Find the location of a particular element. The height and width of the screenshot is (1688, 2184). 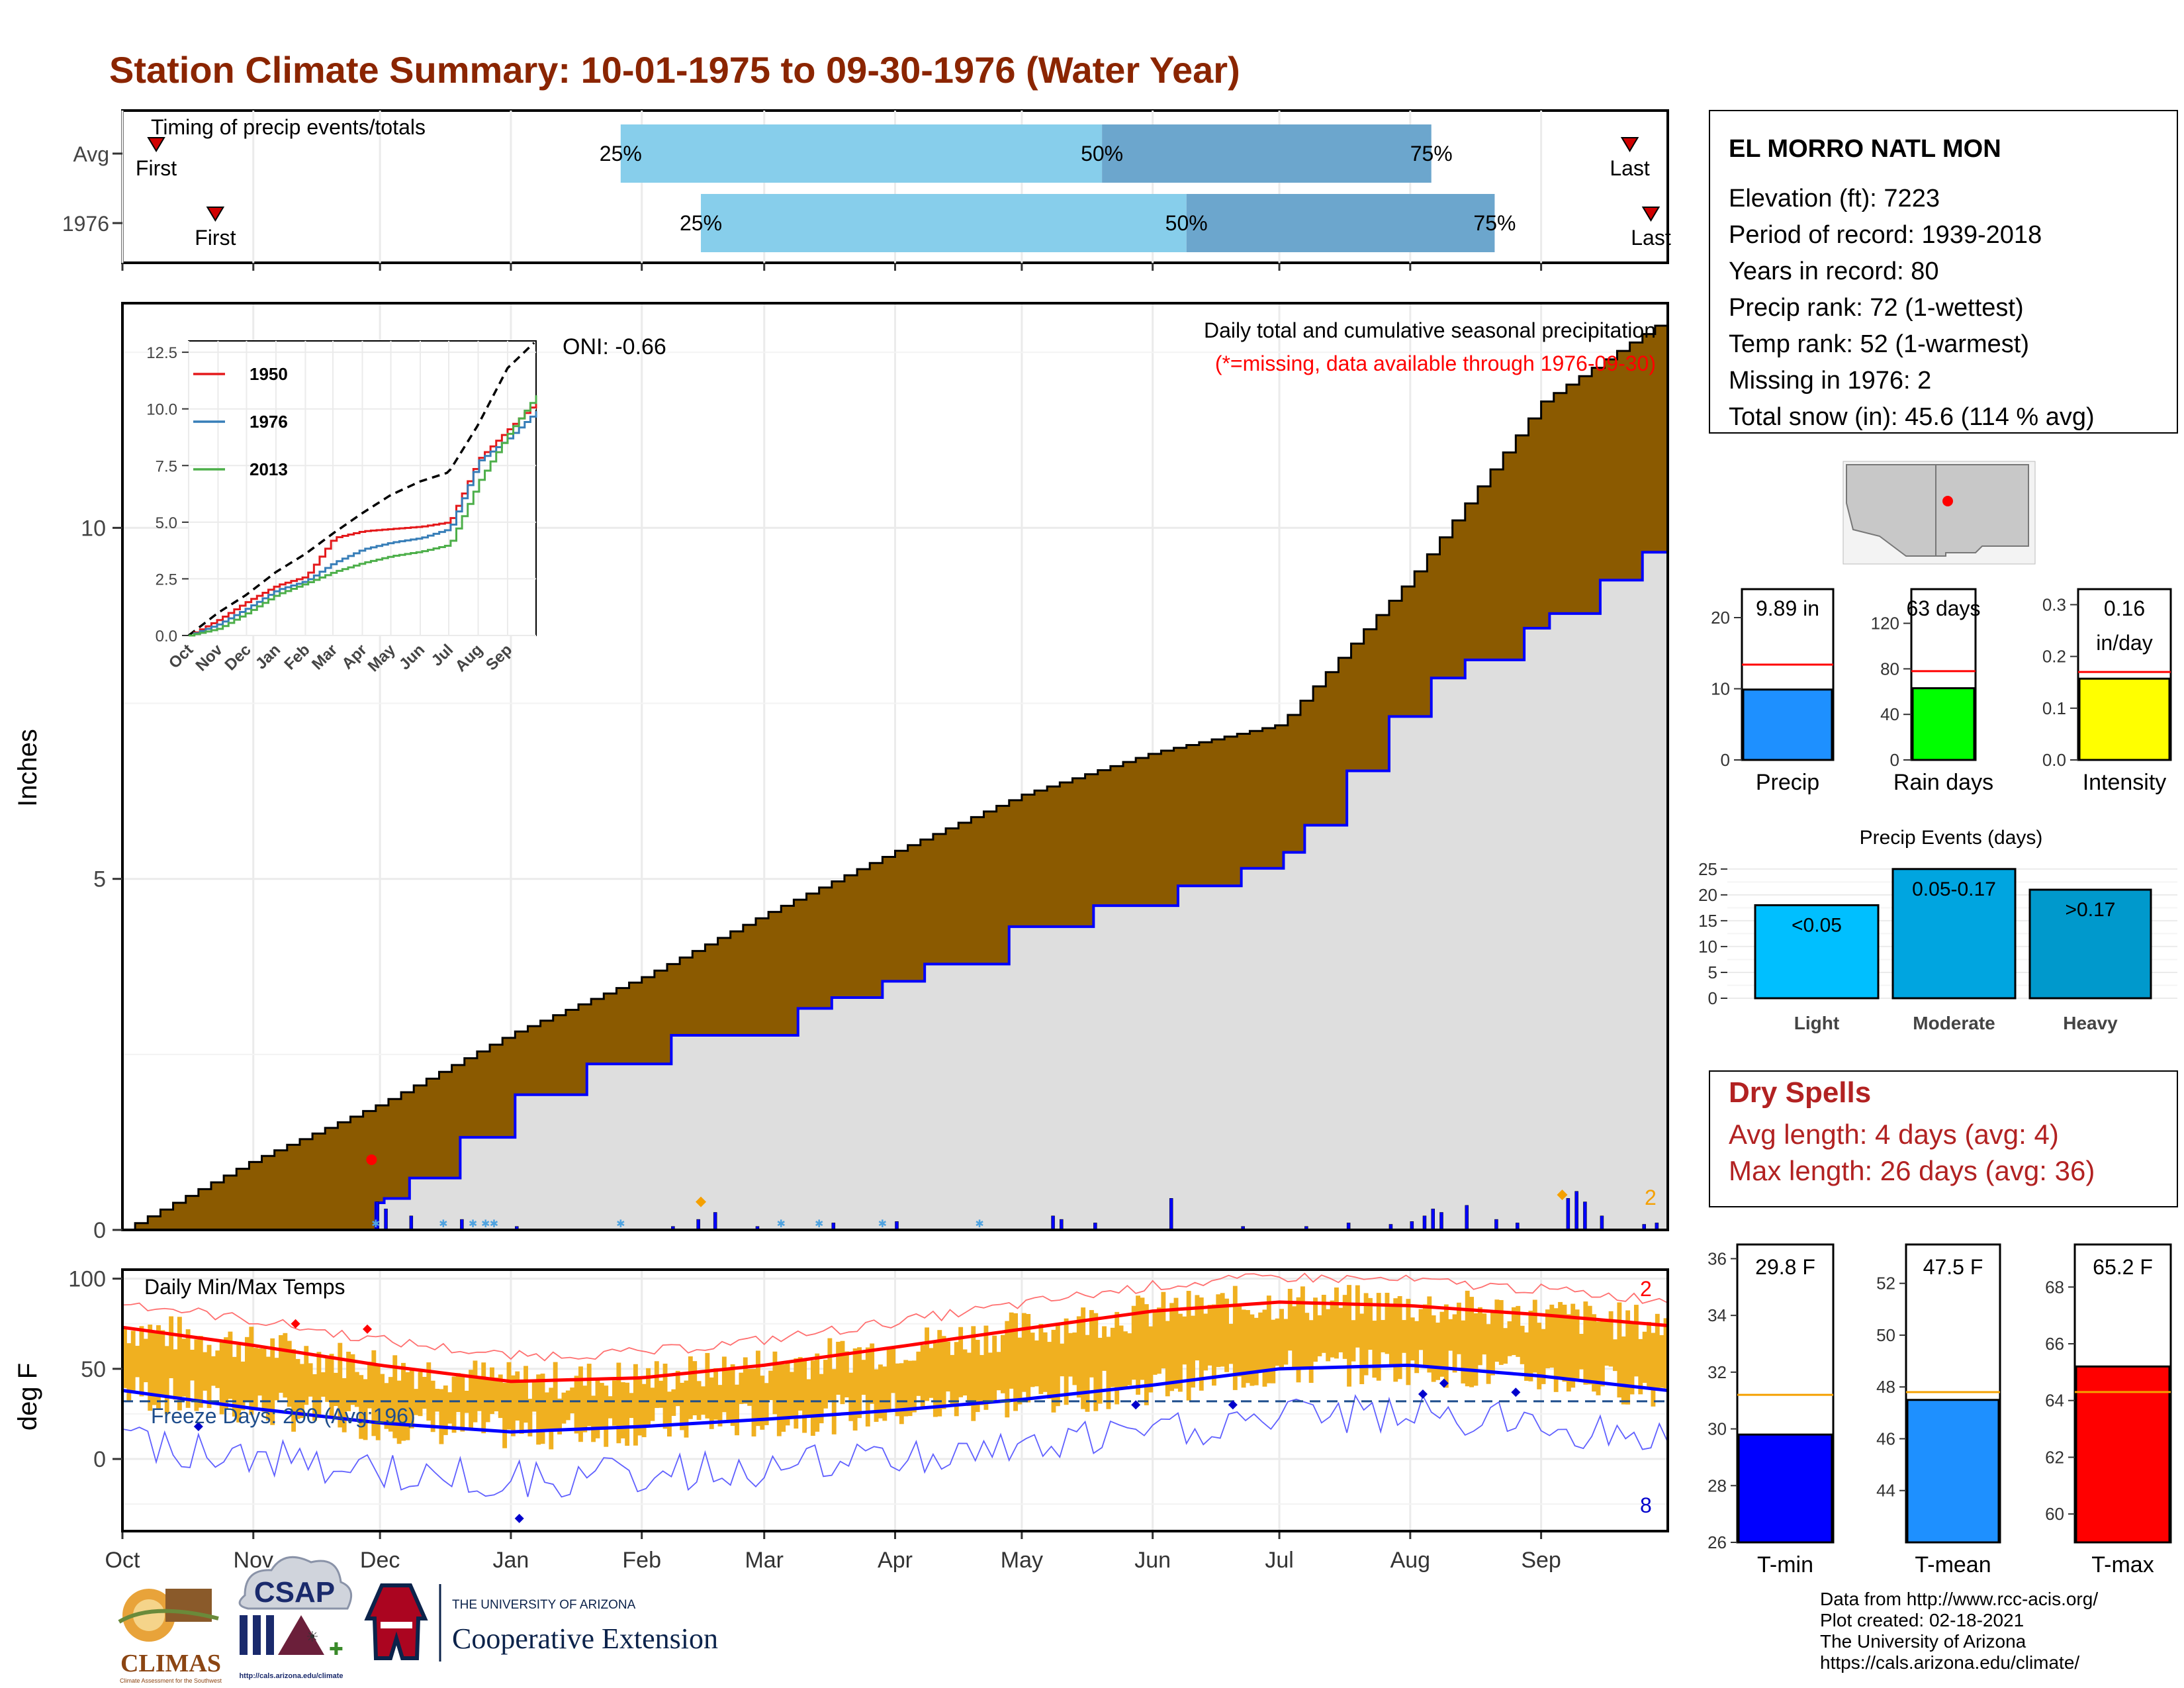

month-label-dec: Dec is located at coordinates (380, 1560).